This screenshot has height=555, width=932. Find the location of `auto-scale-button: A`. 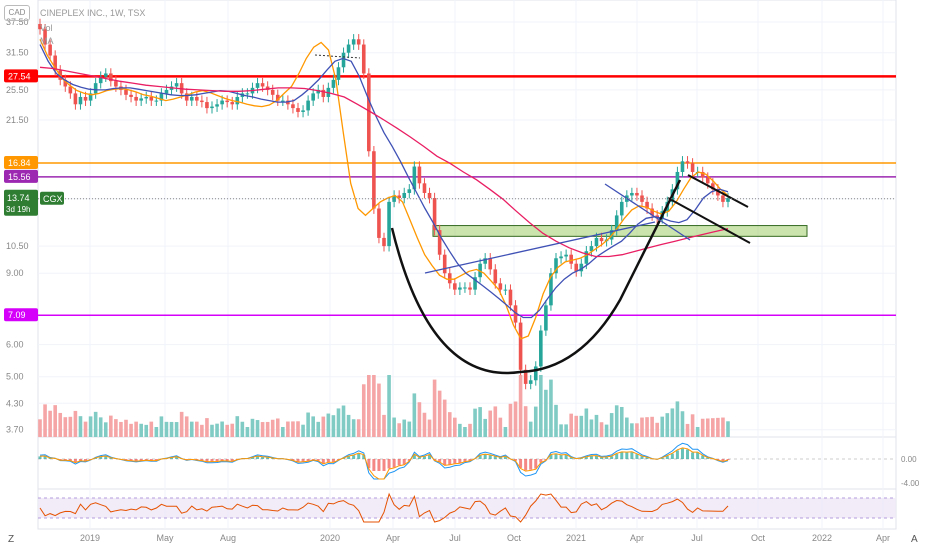

auto-scale-button: A is located at coordinates (914, 539).